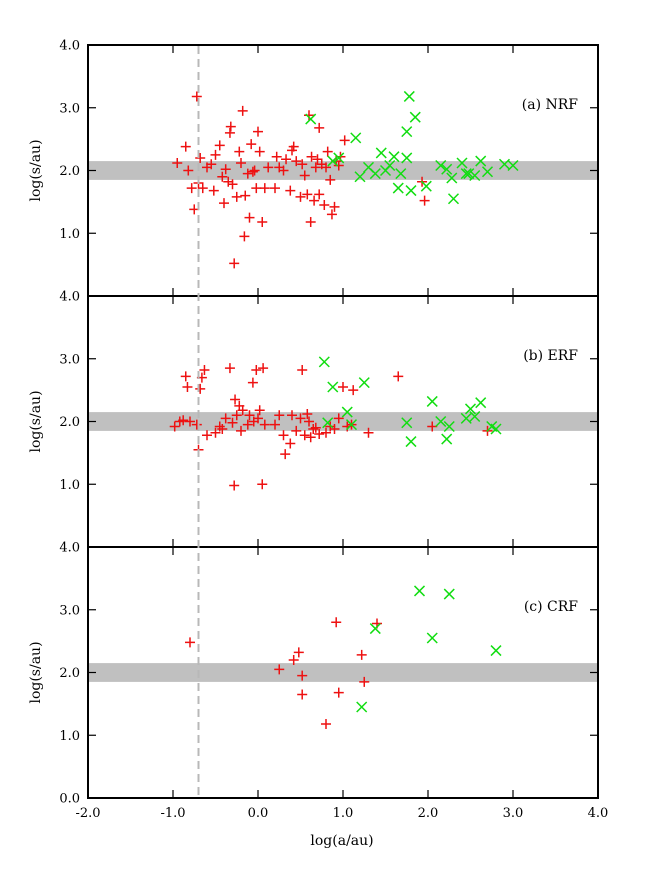 The width and height of the screenshot is (664, 886). What do you see at coordinates (428, 813) in the screenshot?
I see `x-tick-label: 2.0` at bounding box center [428, 813].